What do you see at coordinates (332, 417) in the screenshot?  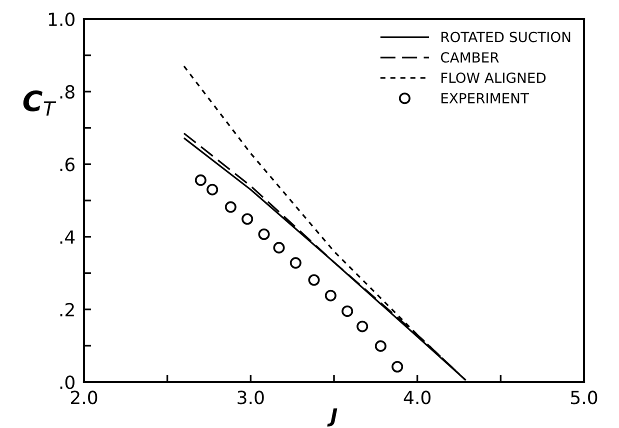 I see `x-axis-title: J` at bounding box center [332, 417].